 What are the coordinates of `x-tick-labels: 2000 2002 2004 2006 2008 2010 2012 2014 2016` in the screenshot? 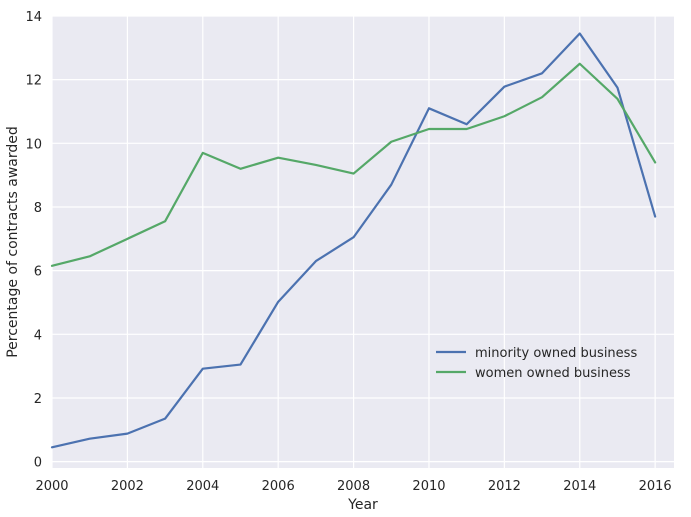 It's located at (353, 486).